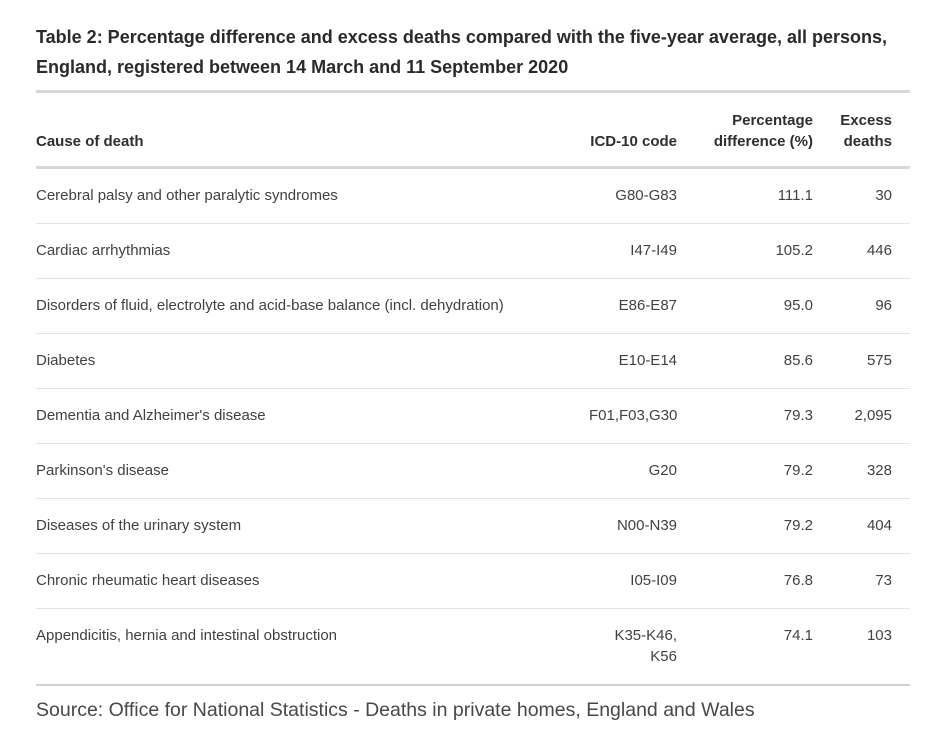 The image size is (946, 746). What do you see at coordinates (633, 526) in the screenshot?
I see `cell-code: N00-N39` at bounding box center [633, 526].